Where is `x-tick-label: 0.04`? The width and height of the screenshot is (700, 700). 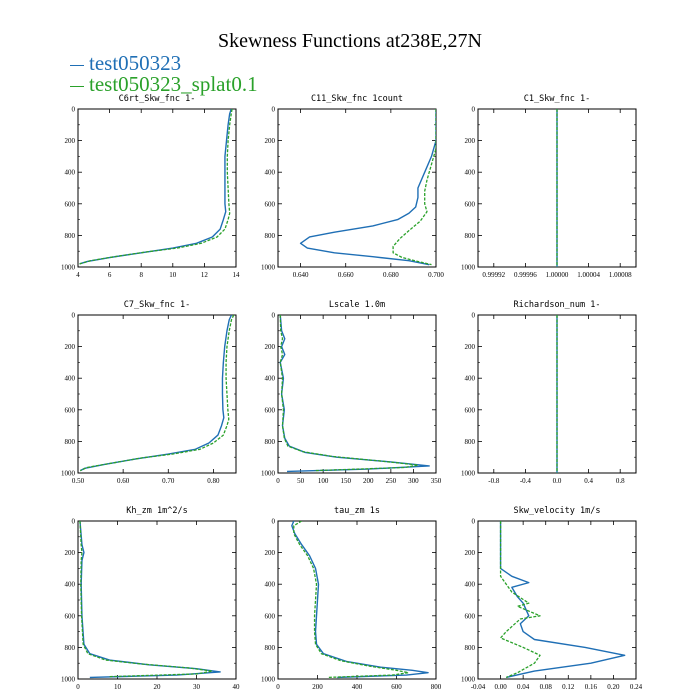
x-tick-label: 0.04 is located at coordinates (523, 687).